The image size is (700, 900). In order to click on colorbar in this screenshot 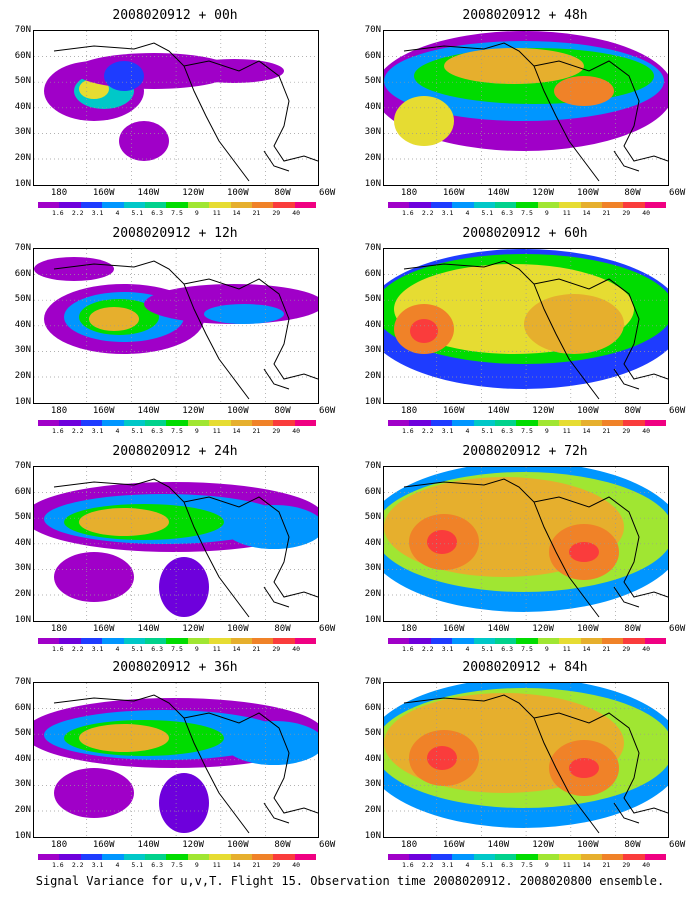, I will do `click(527, 641)`.